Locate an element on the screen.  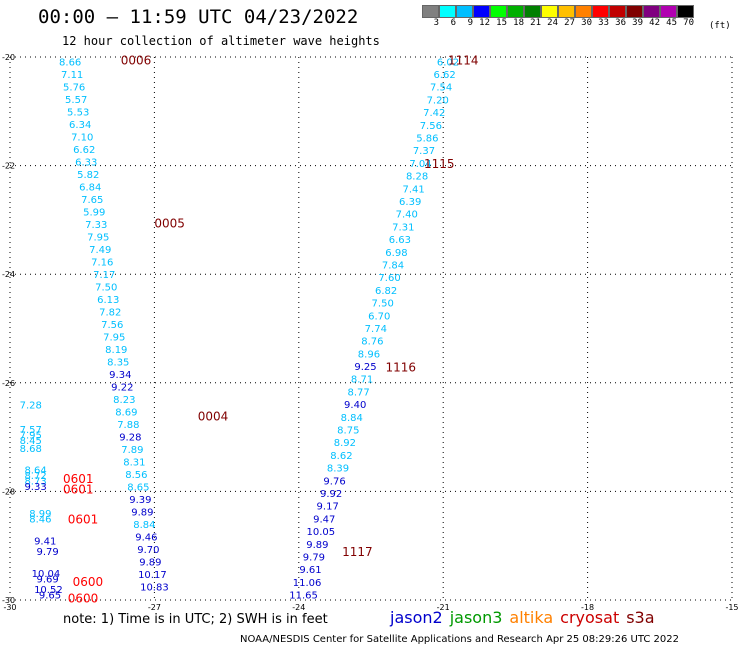
swh-point-track-a: 7.17 is located at coordinates (104, 275).